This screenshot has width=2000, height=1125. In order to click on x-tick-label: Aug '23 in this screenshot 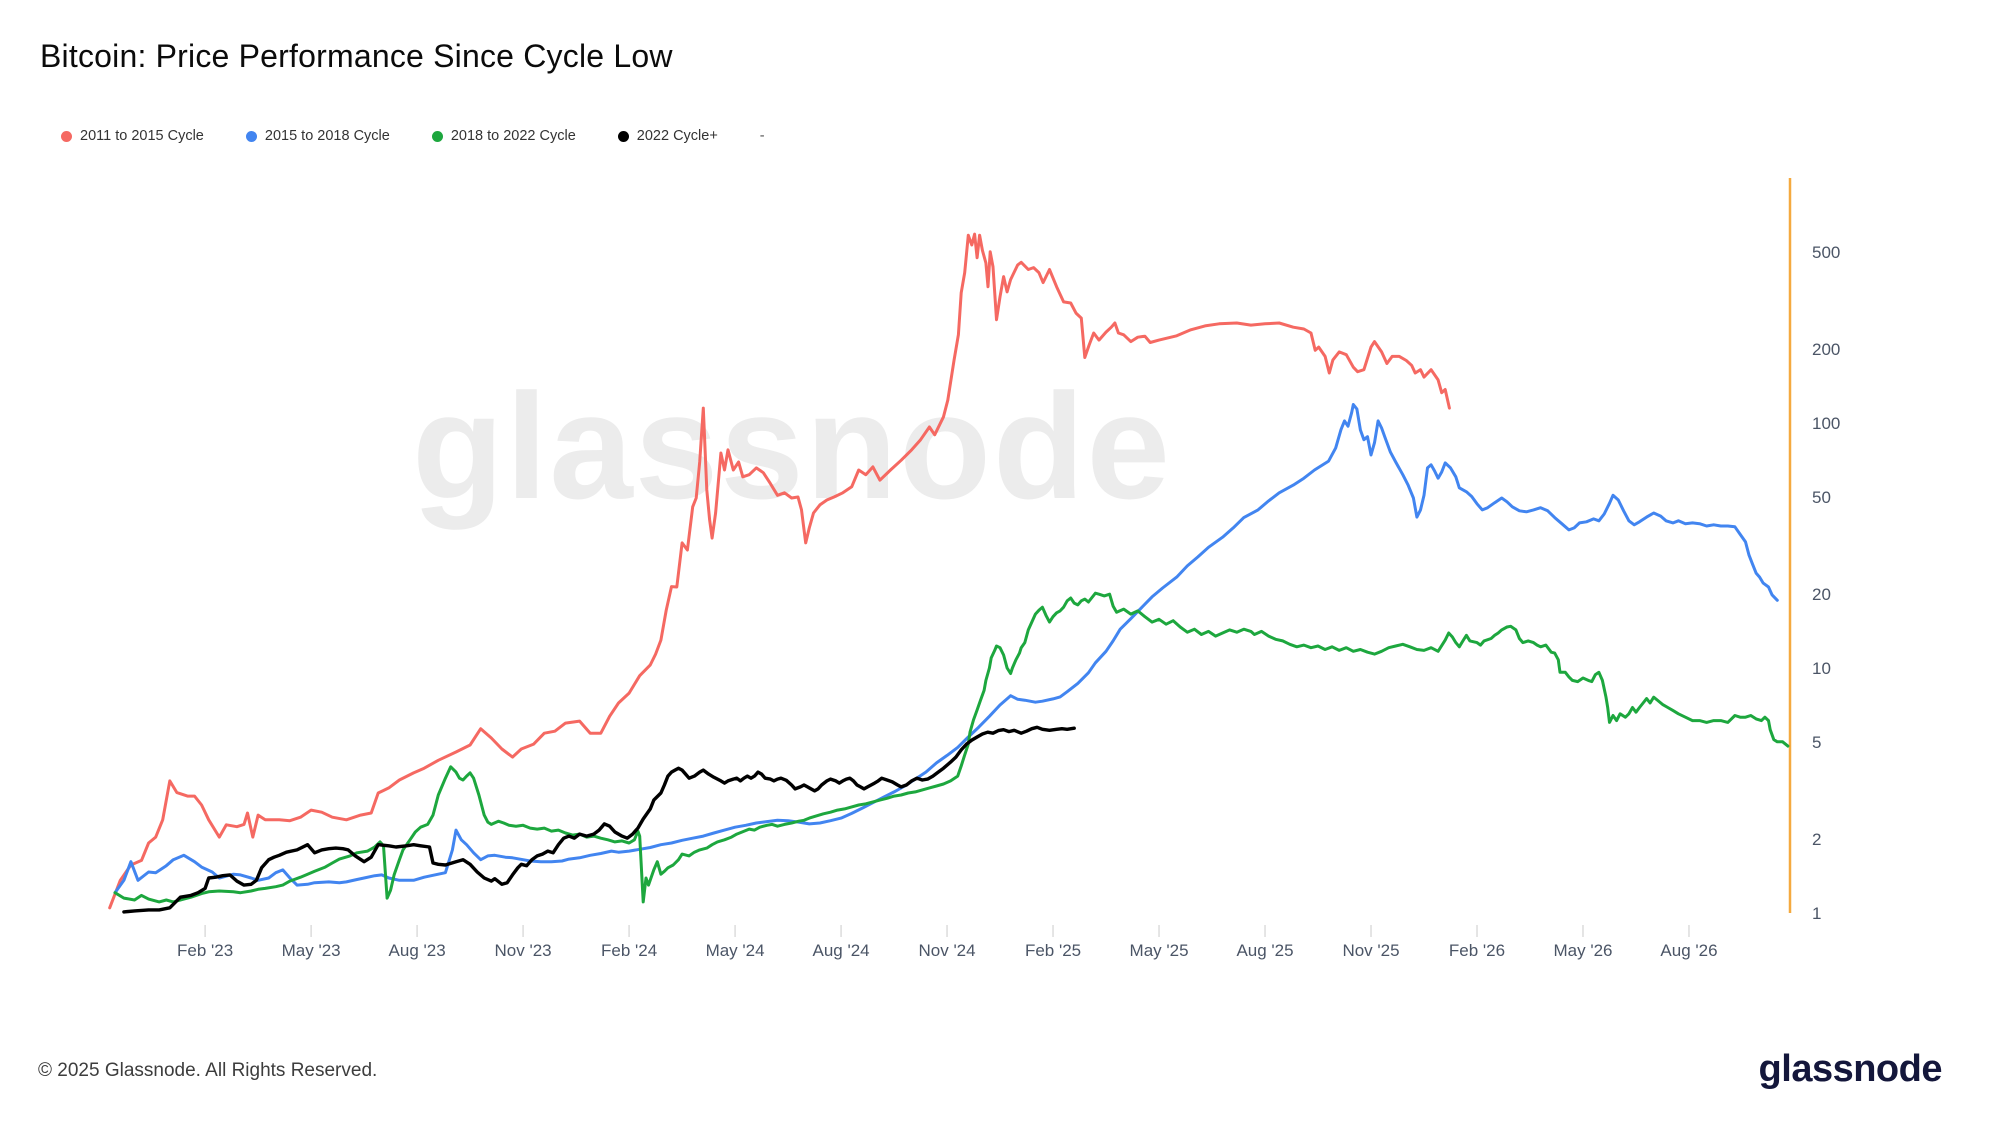, I will do `click(417, 950)`.